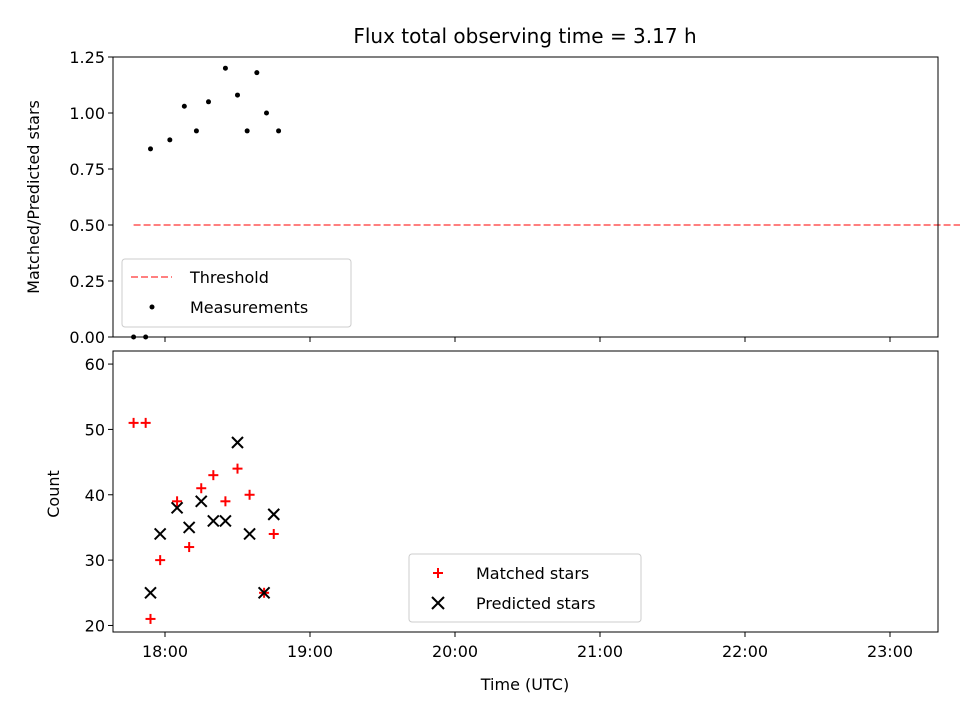 The image size is (960, 720). I want to click on matched-legend-swatch, so click(438, 573).